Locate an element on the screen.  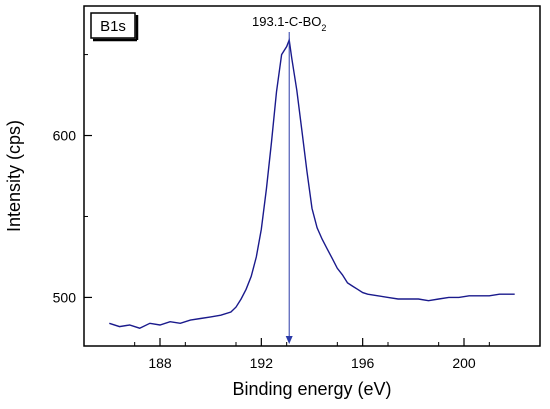
x-tick-label: 188 is located at coordinates (160, 363).